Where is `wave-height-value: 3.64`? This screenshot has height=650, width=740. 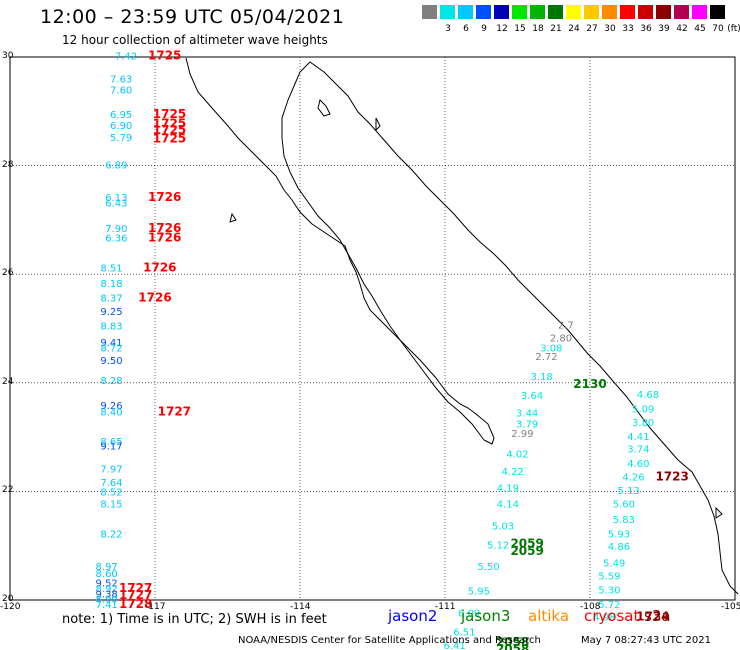
wave-height-value: 3.64 is located at coordinates (532, 396).